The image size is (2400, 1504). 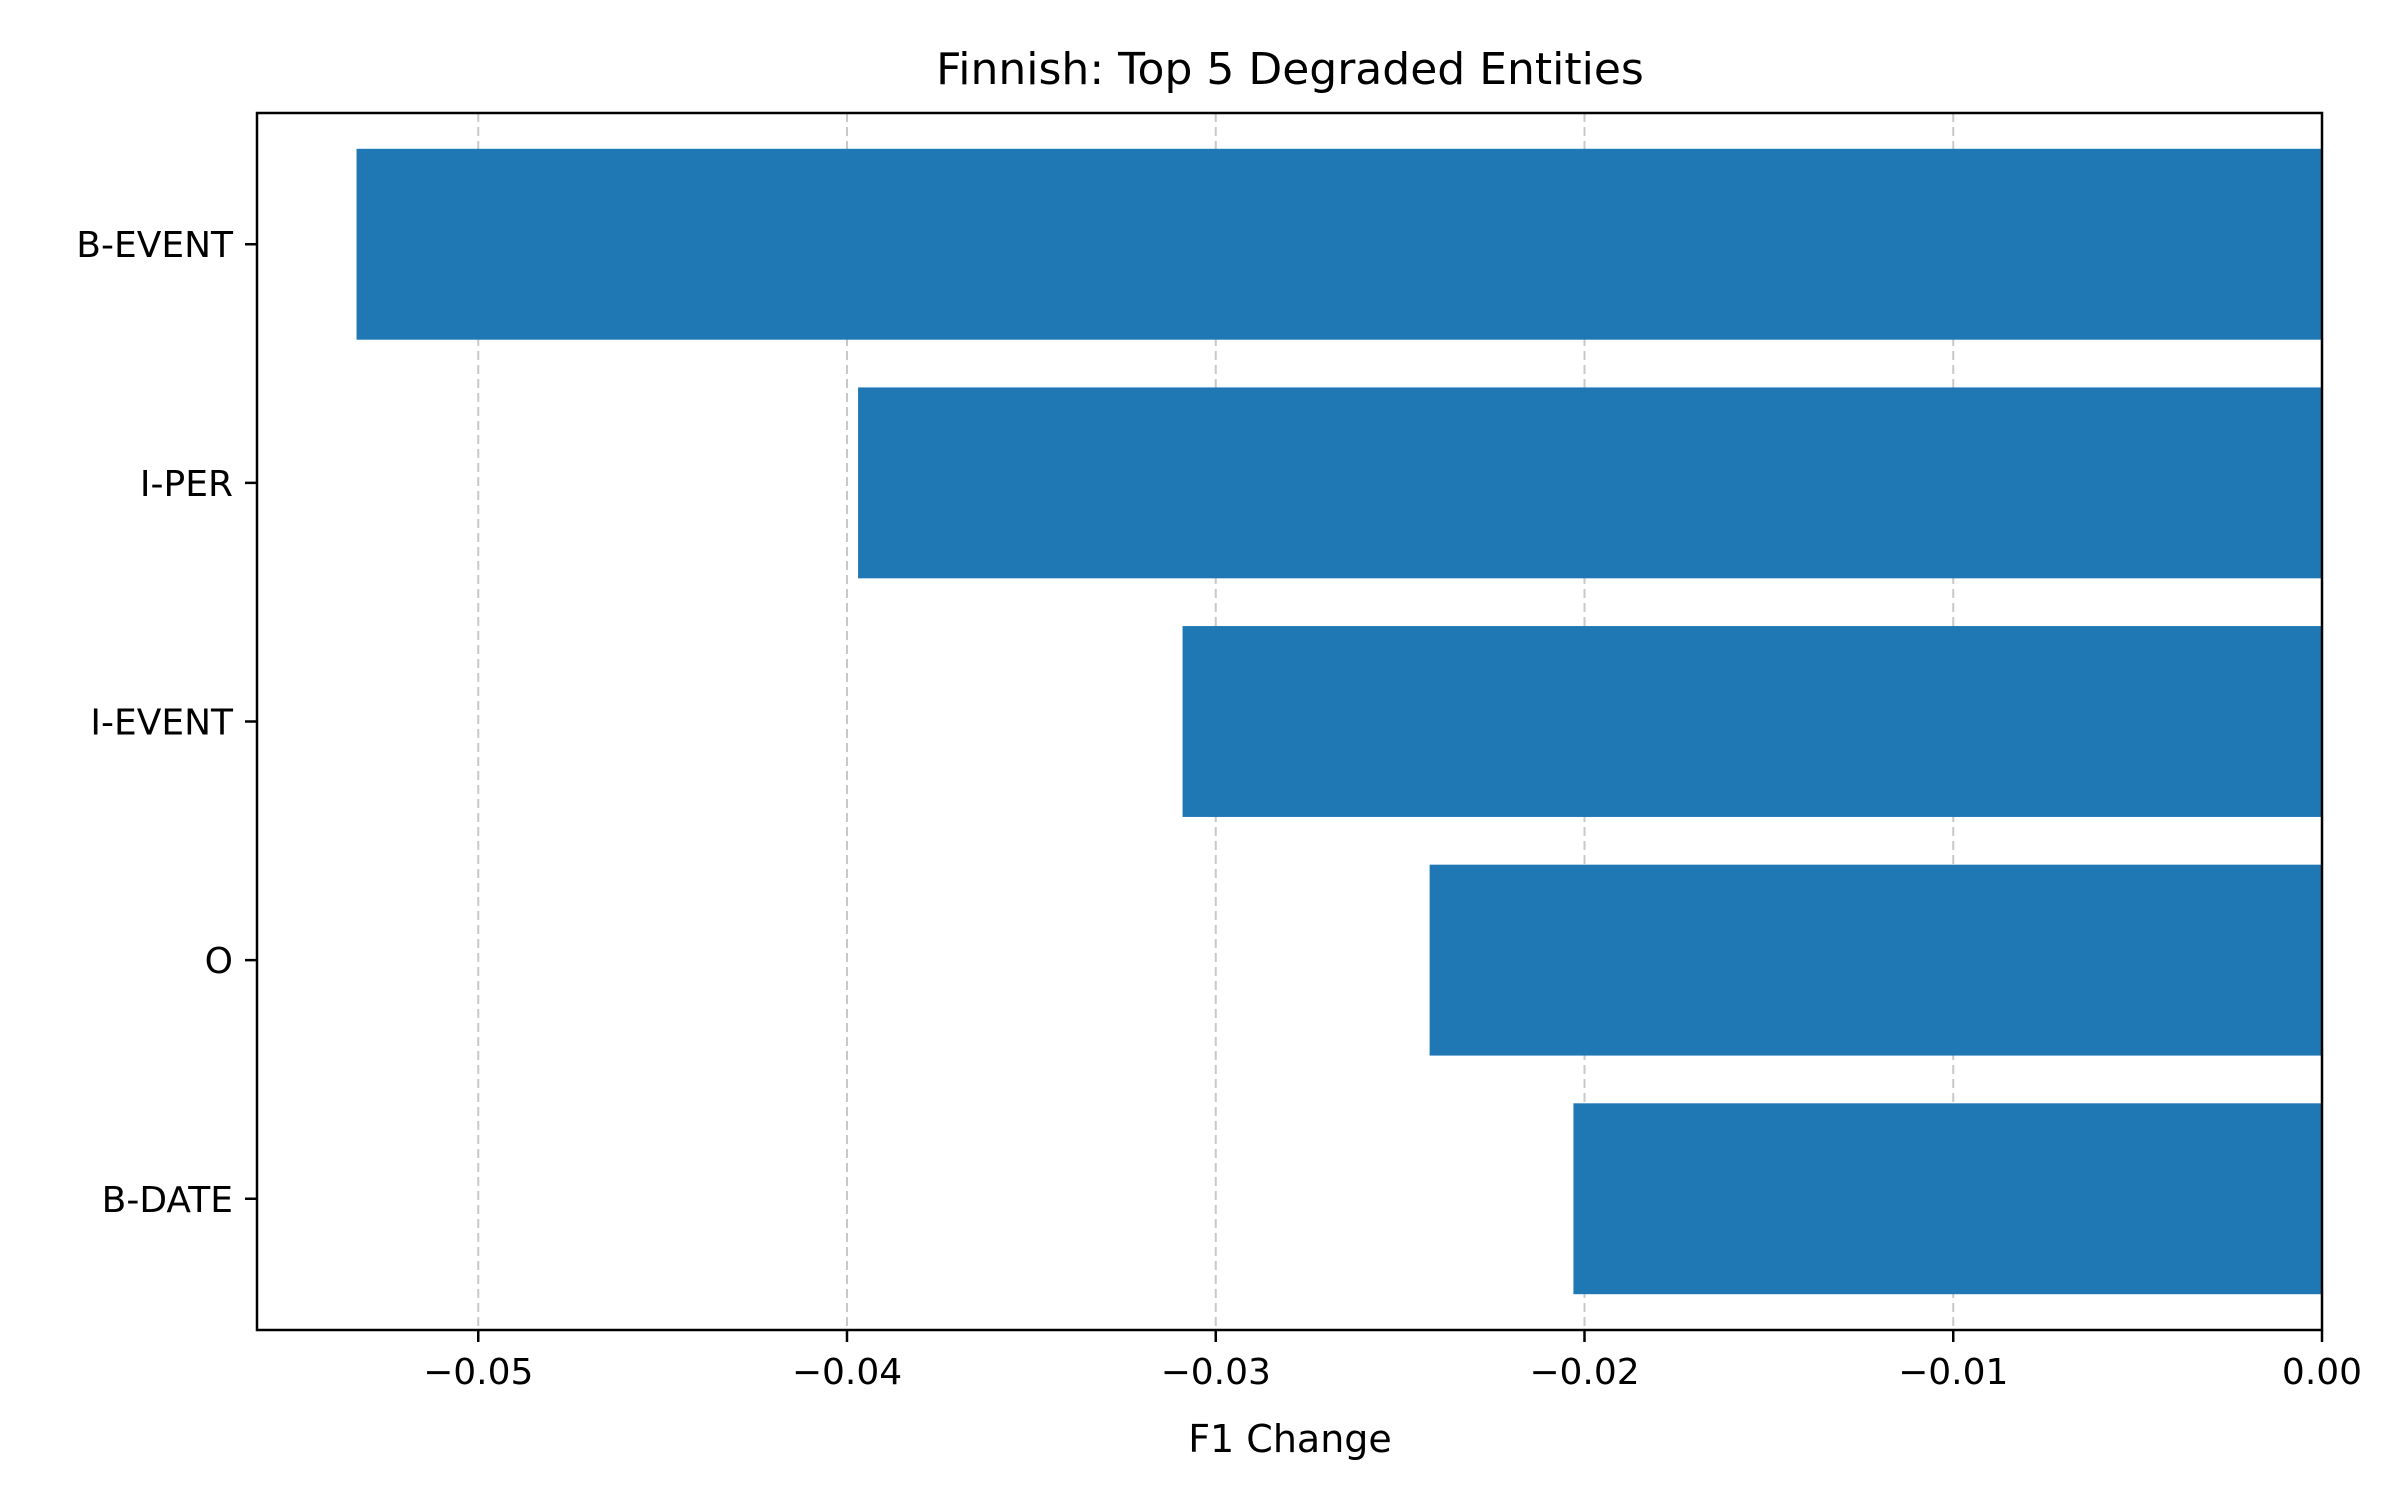 I want to click on x-axis-label: F1 Change, so click(x=1290, y=1439).